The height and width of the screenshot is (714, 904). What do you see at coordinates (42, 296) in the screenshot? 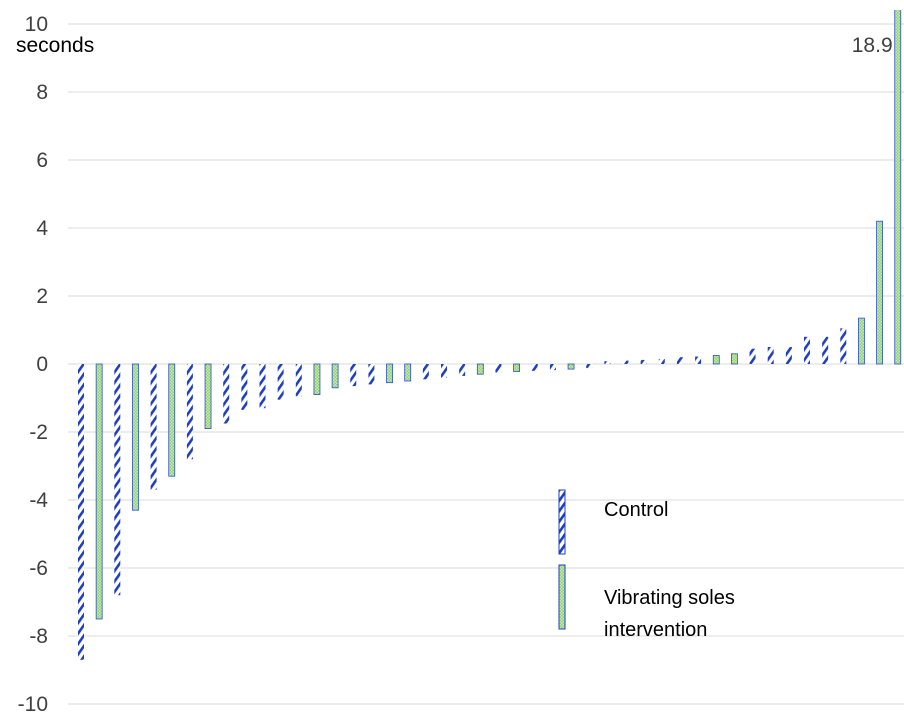
I see `y-tick-label: 2` at bounding box center [42, 296].